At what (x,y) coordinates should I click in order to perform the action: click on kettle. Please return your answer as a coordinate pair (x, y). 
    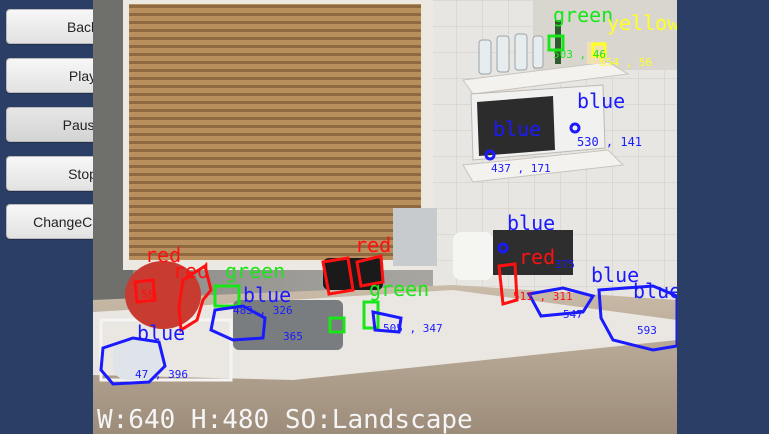
    Looking at the image, I should click on (473, 256).